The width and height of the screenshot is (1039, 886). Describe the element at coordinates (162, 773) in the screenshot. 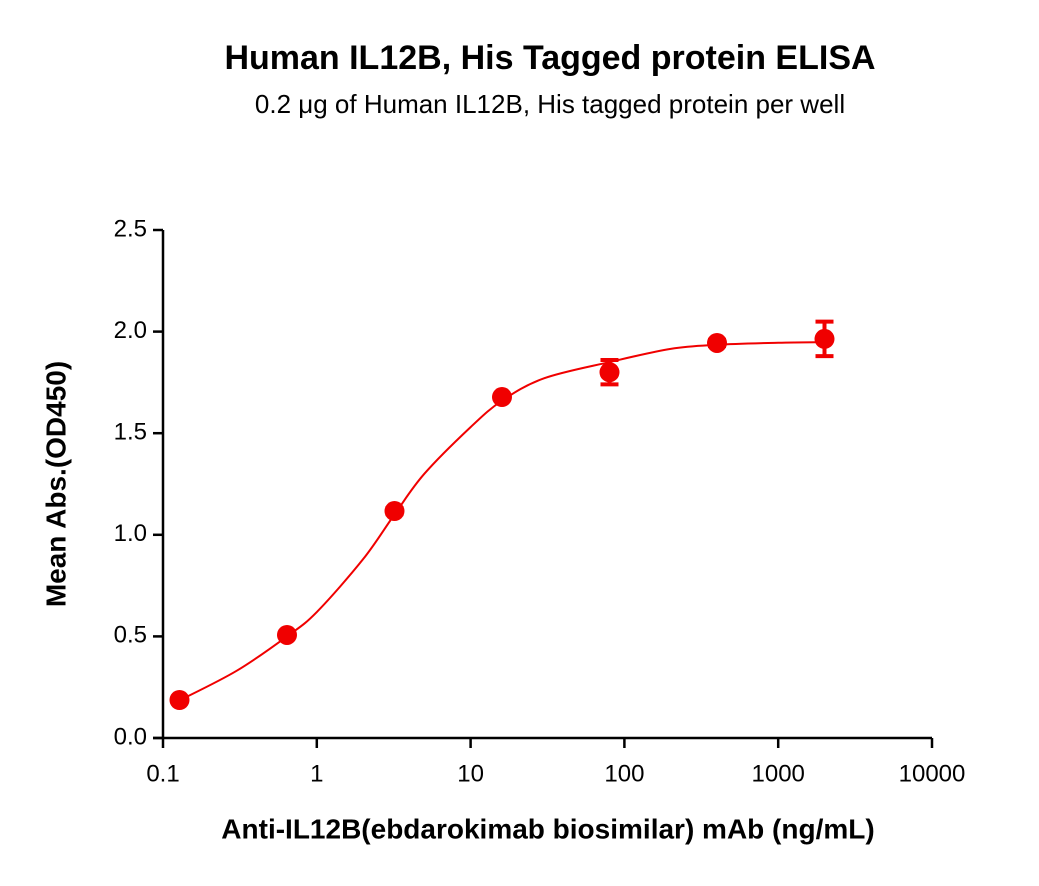

I see `x-tick-label: 0.1` at that location.